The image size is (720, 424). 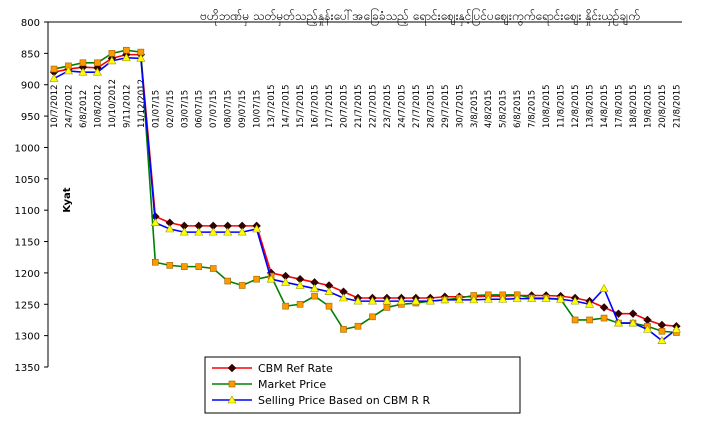 What do you see at coordinates (316, 106) in the screenshot?
I see `x-tick-label: 16/7/2015` at bounding box center [316, 106].